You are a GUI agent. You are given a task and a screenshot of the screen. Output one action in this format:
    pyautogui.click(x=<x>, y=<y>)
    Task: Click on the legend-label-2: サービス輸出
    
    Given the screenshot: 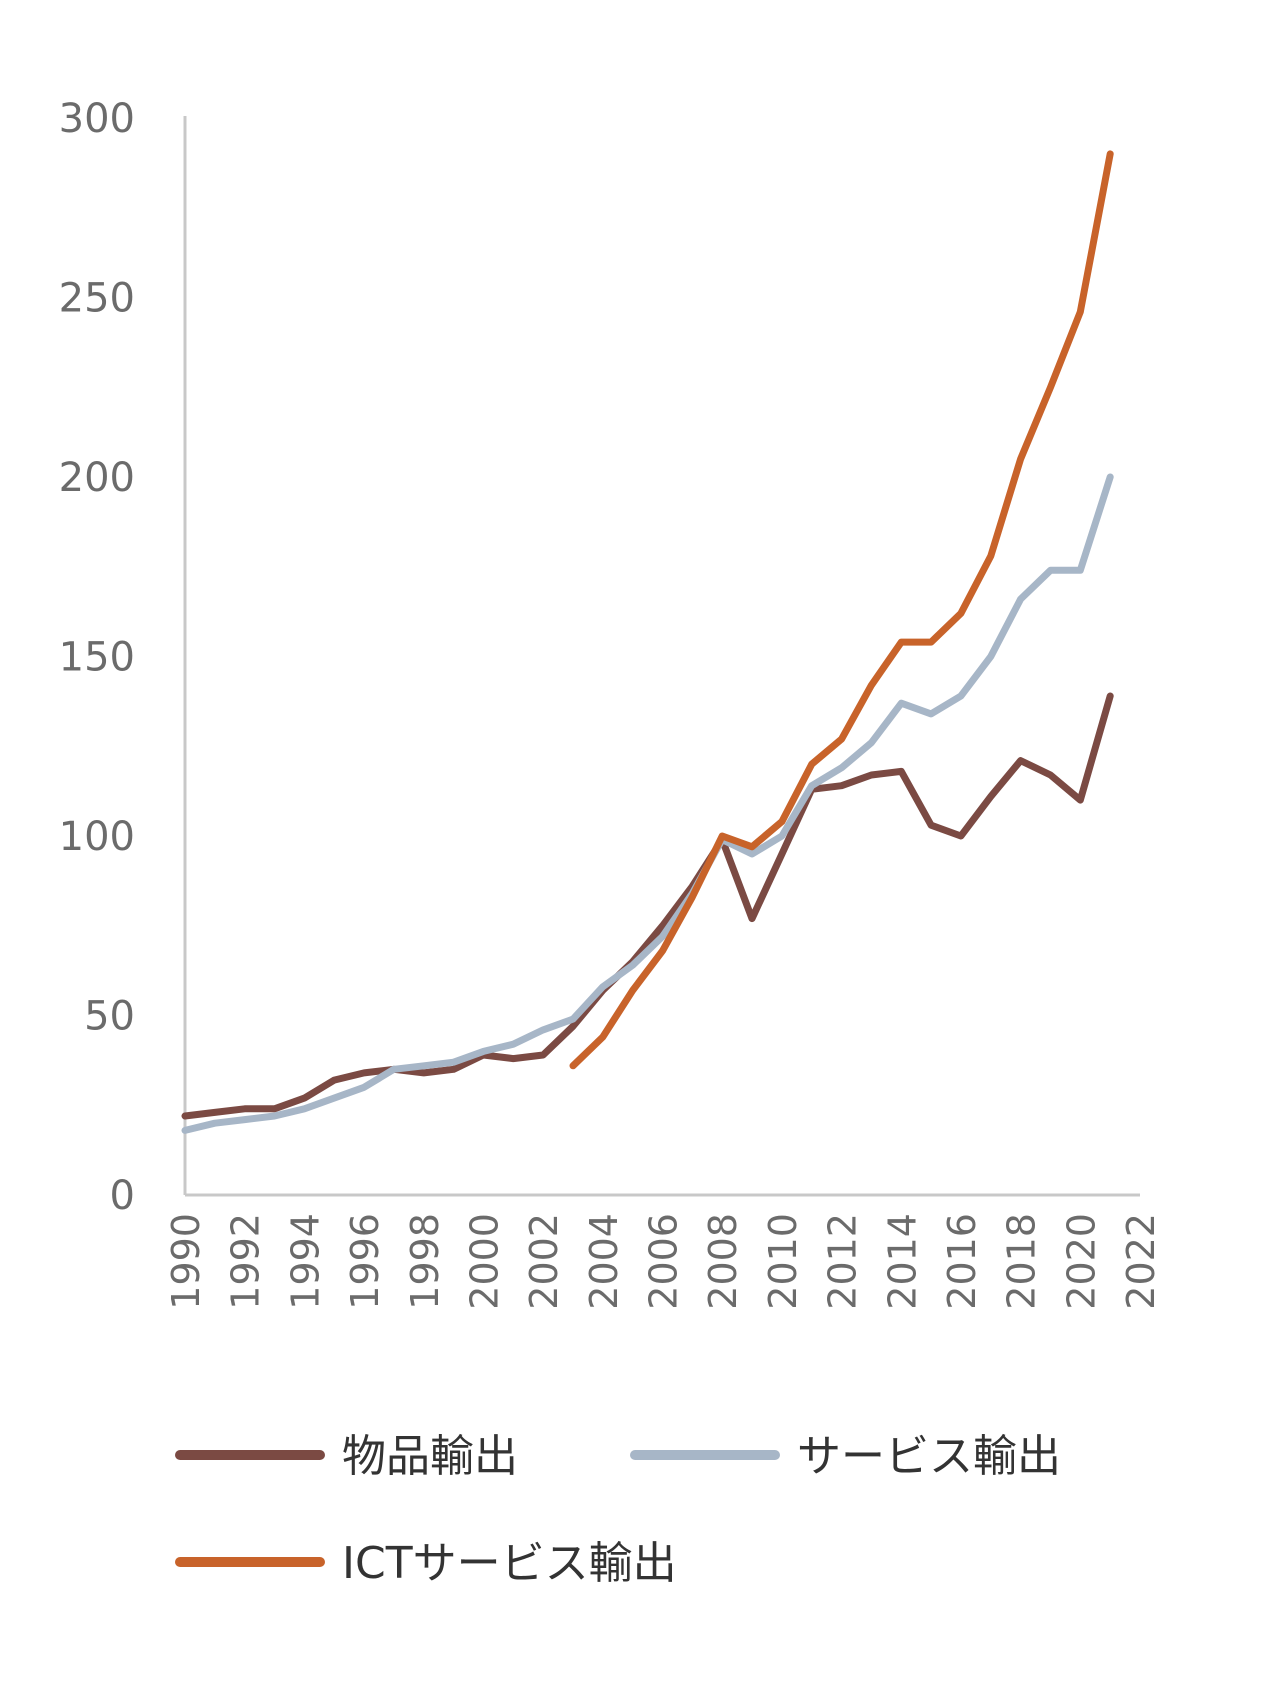 What is the action you would take?
    pyautogui.click(x=929, y=1456)
    